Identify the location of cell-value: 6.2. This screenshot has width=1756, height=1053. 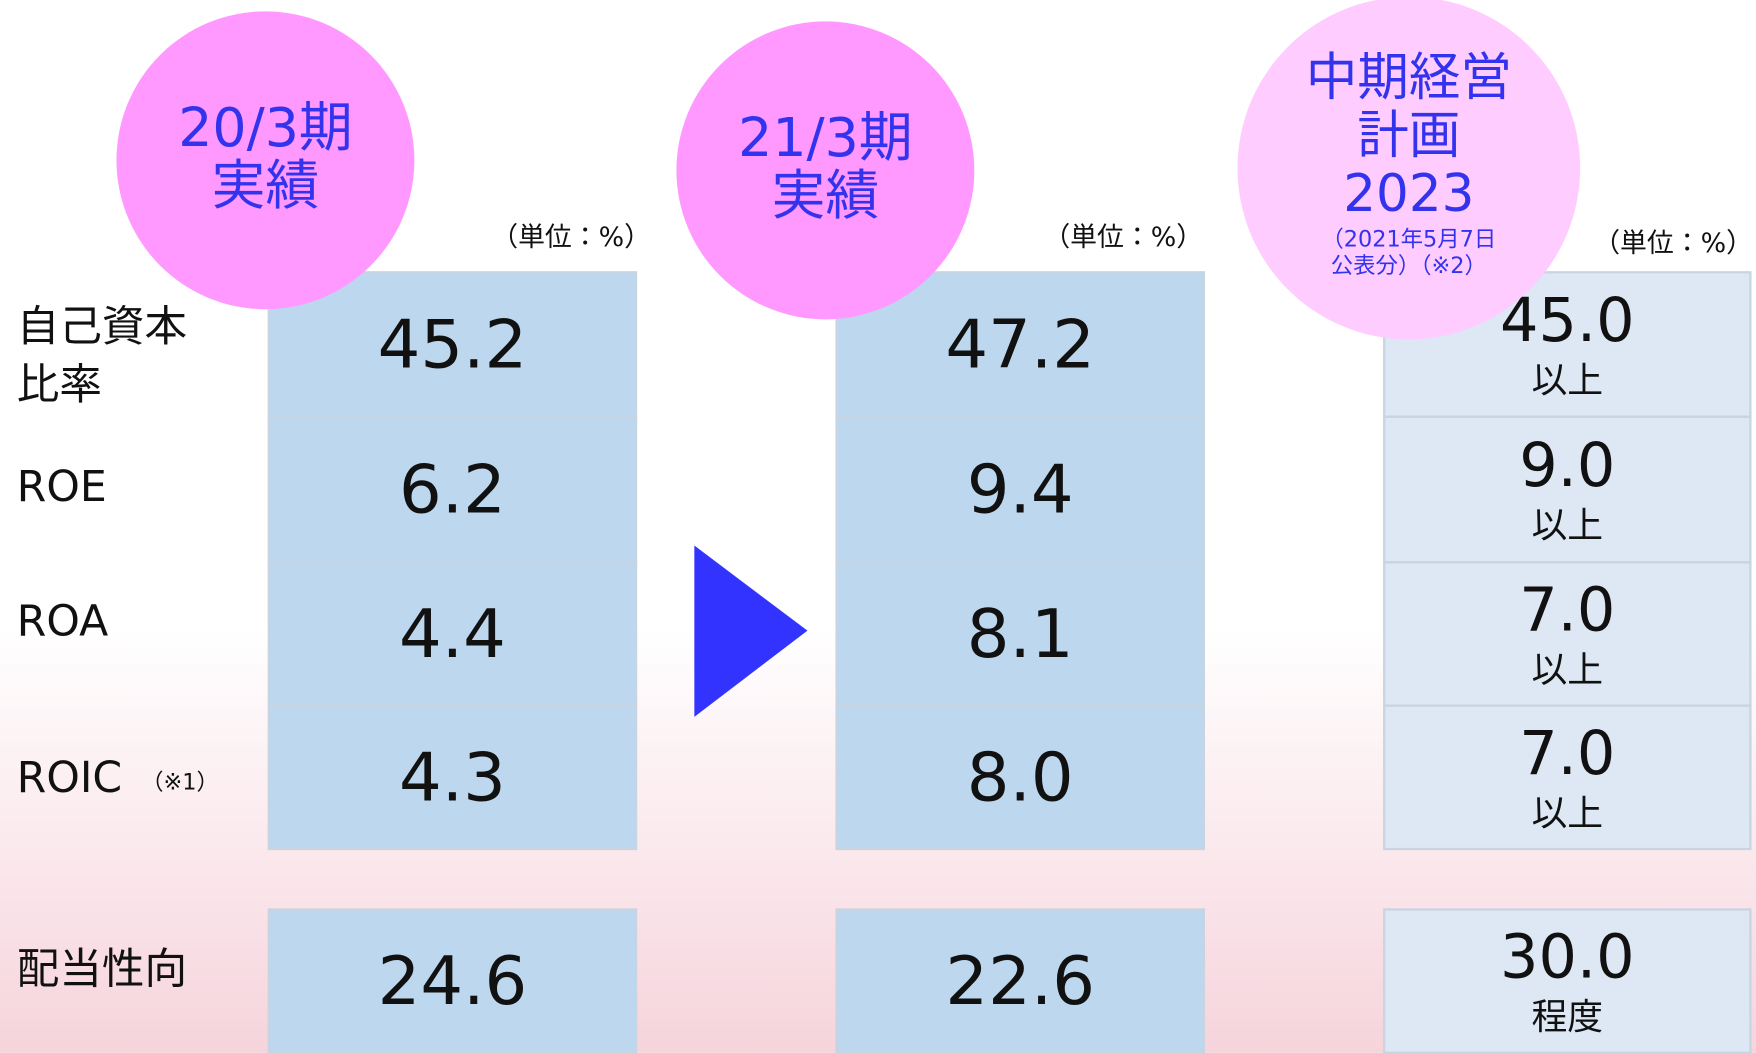
(452, 490).